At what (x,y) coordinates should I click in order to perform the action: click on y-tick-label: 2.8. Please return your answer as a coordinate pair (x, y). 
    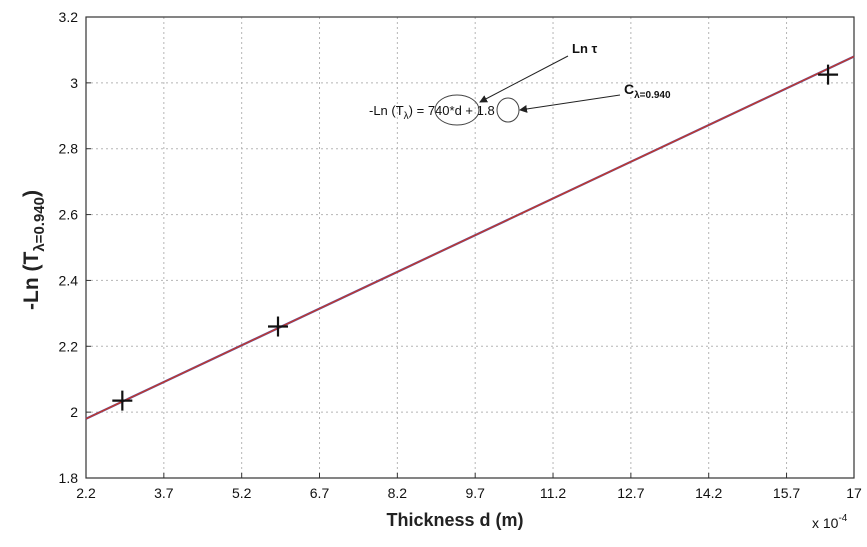
    Looking at the image, I should click on (69, 149).